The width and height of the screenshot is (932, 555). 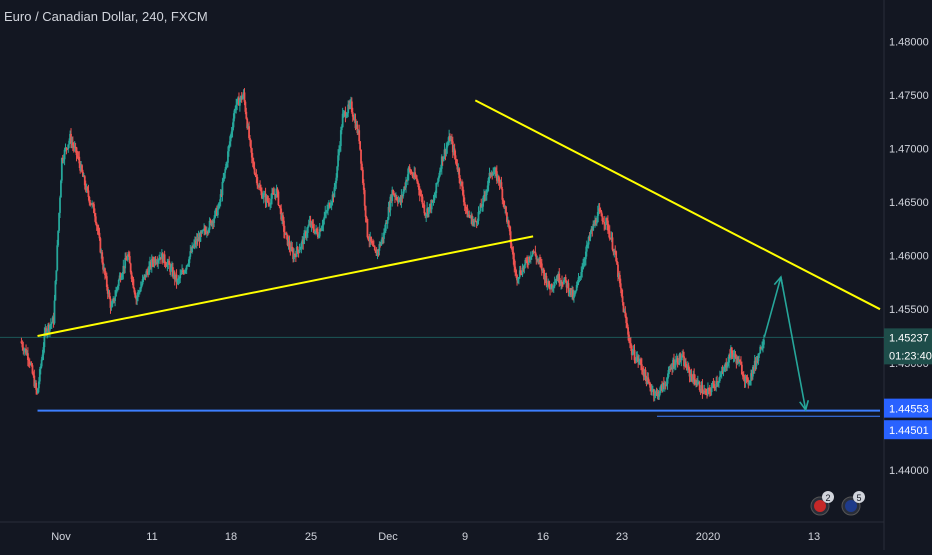 What do you see at coordinates (909, 471) in the screenshot?
I see `y-tick-label: 1.44000` at bounding box center [909, 471].